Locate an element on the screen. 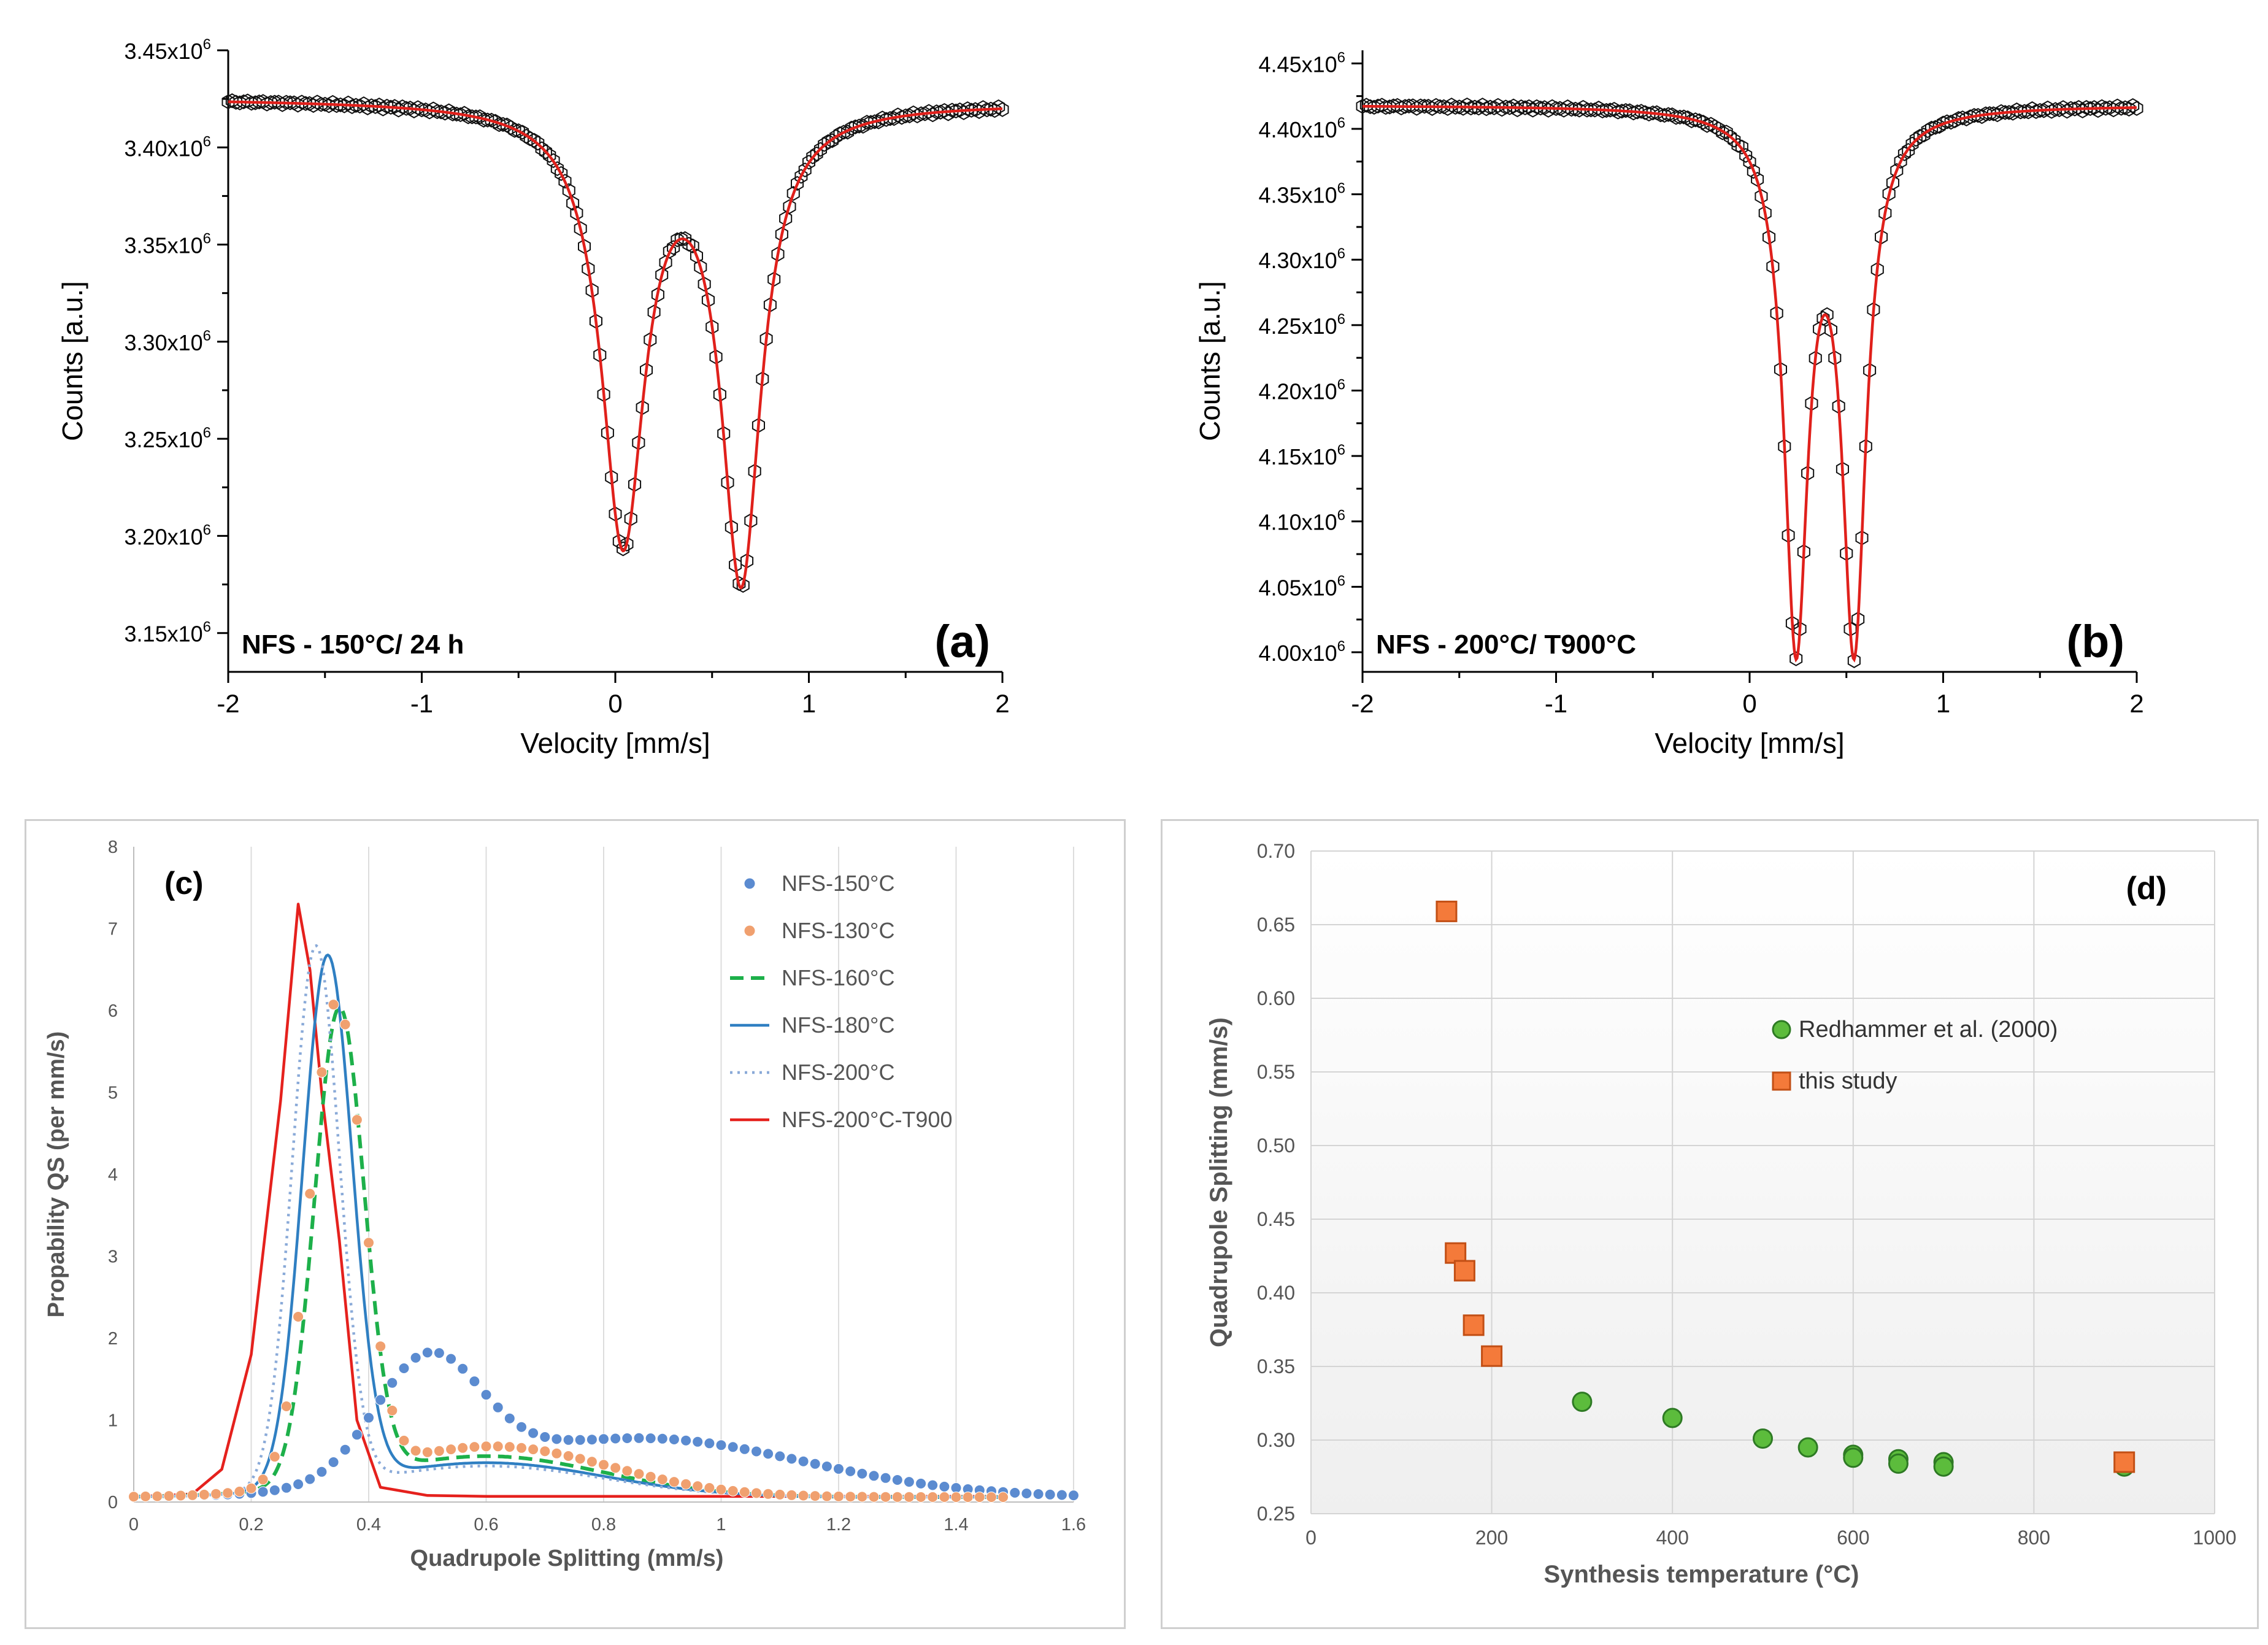 The height and width of the screenshot is (1645, 2268). legend-label: this study is located at coordinates (1848, 1081).